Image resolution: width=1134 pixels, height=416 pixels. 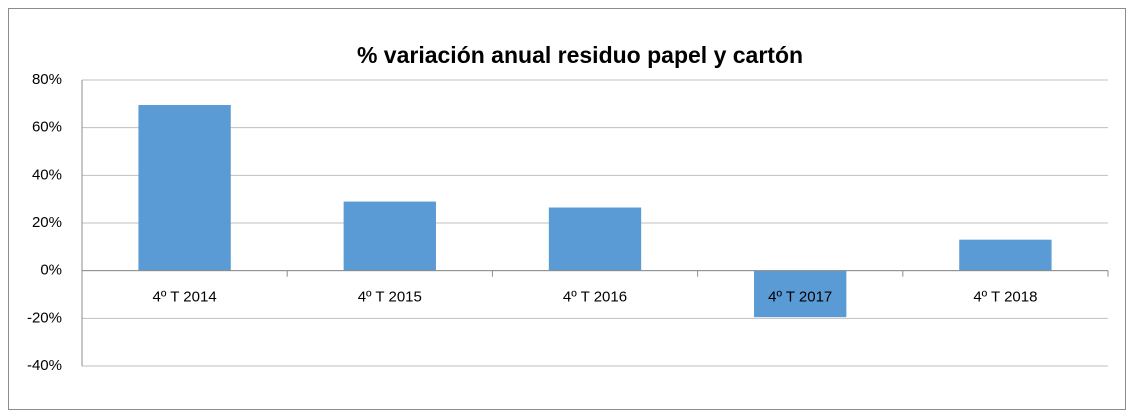 I want to click on y-tick-label: 40%, so click(x=47, y=174).